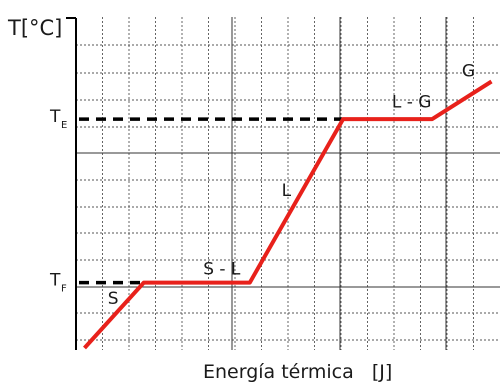 The width and height of the screenshot is (500, 382). I want to click on y-axis-label: T[°C], so click(34, 28).